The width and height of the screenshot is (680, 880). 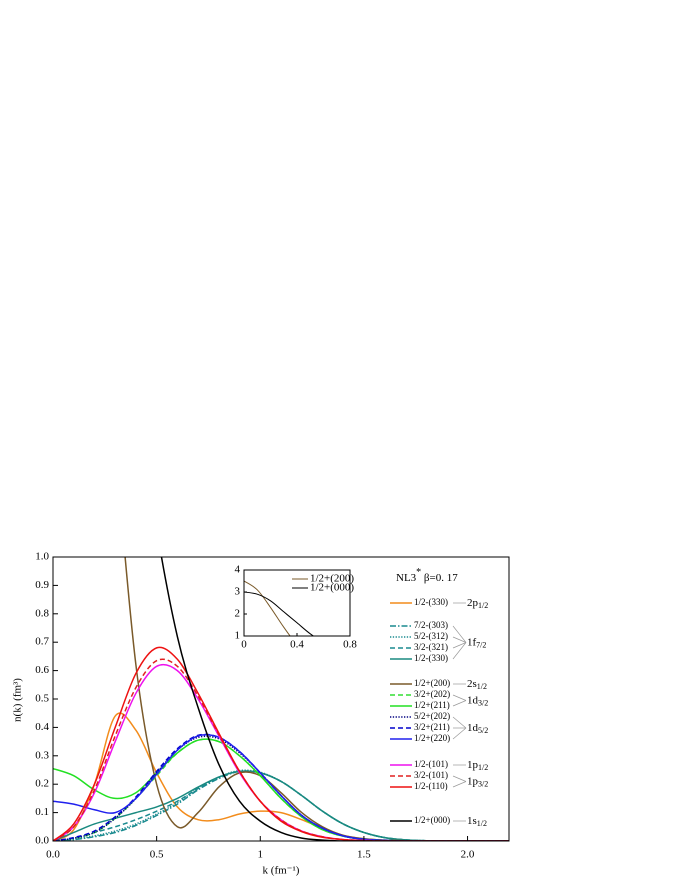 I want to click on group-main: 1s, so click(x=472, y=821).